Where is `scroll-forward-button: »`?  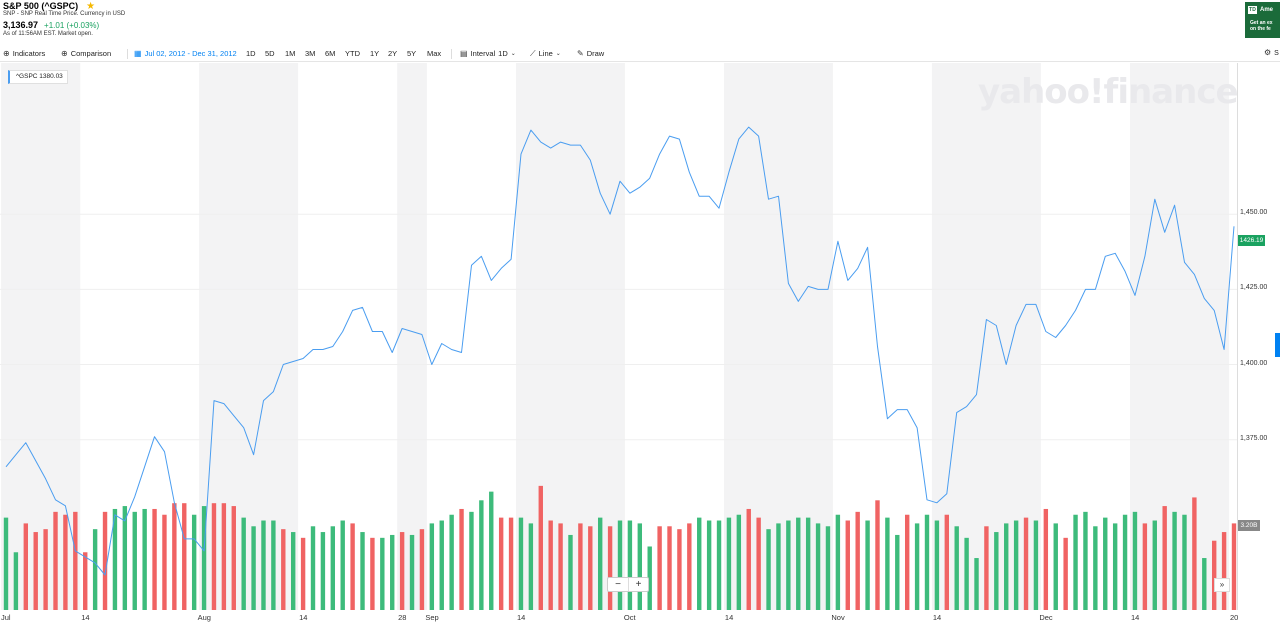
scroll-forward-button: » is located at coordinates (1222, 585).